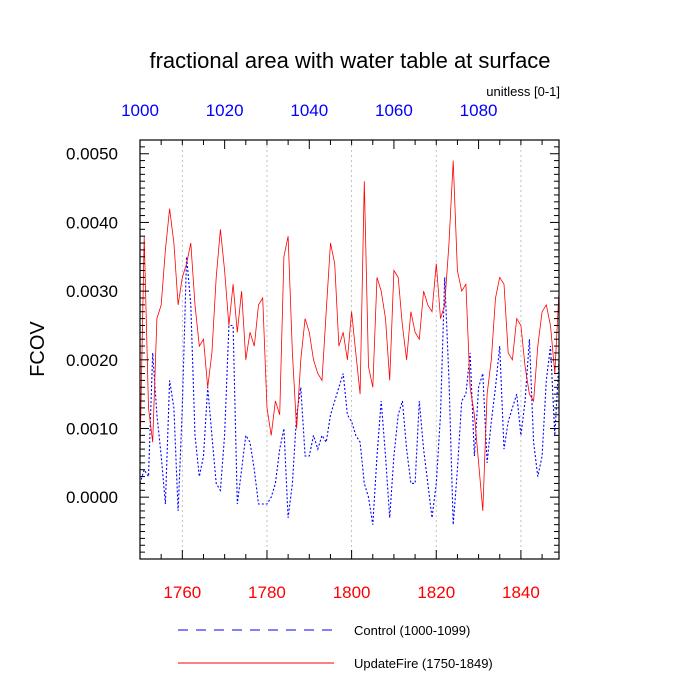 The image size is (700, 700). What do you see at coordinates (523, 91) in the screenshot?
I see `units-label: unitless [0-1]` at bounding box center [523, 91].